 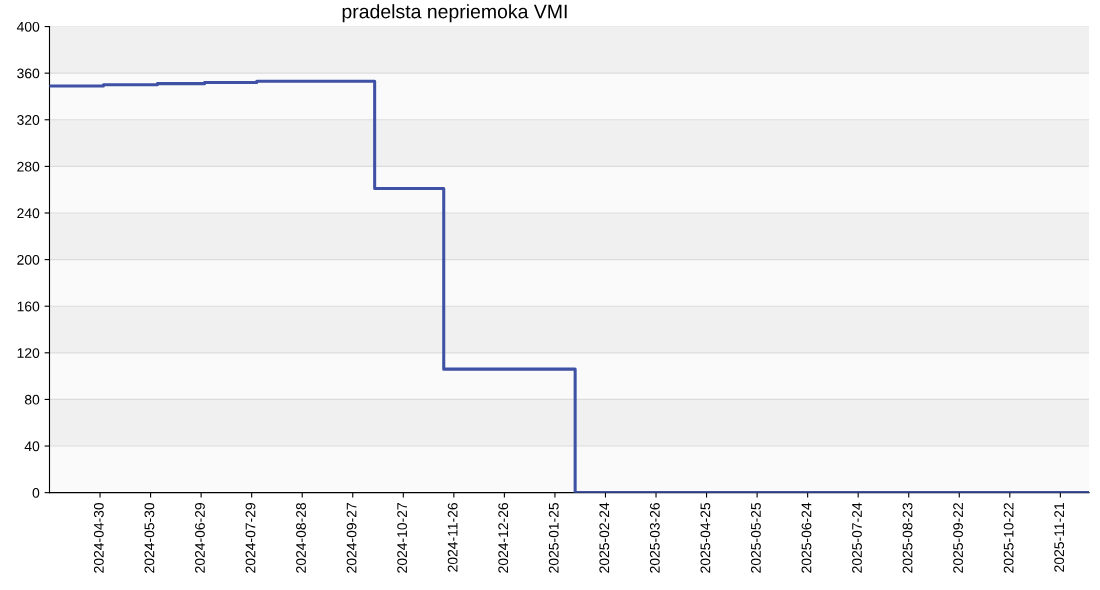 I want to click on x-tick-label: 2024-10-27, so click(x=402, y=538).